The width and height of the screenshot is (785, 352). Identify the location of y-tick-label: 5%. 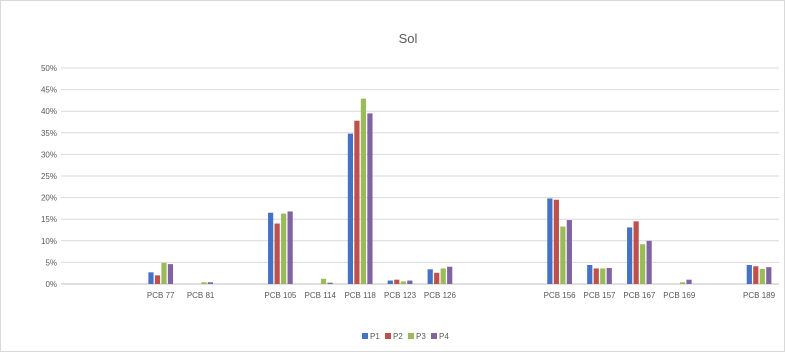
(51, 262).